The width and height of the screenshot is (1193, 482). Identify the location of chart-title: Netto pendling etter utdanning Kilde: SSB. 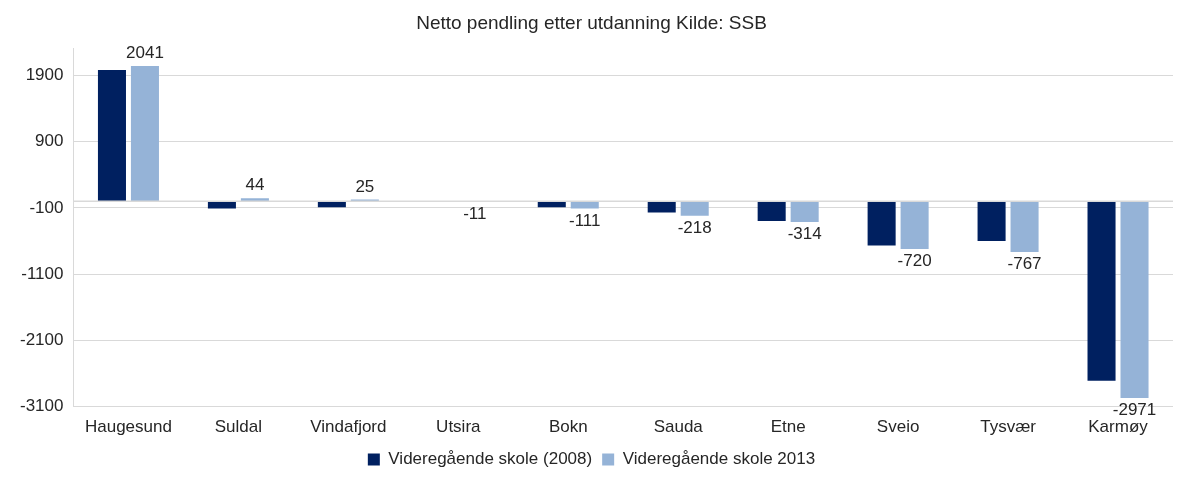
(591, 22).